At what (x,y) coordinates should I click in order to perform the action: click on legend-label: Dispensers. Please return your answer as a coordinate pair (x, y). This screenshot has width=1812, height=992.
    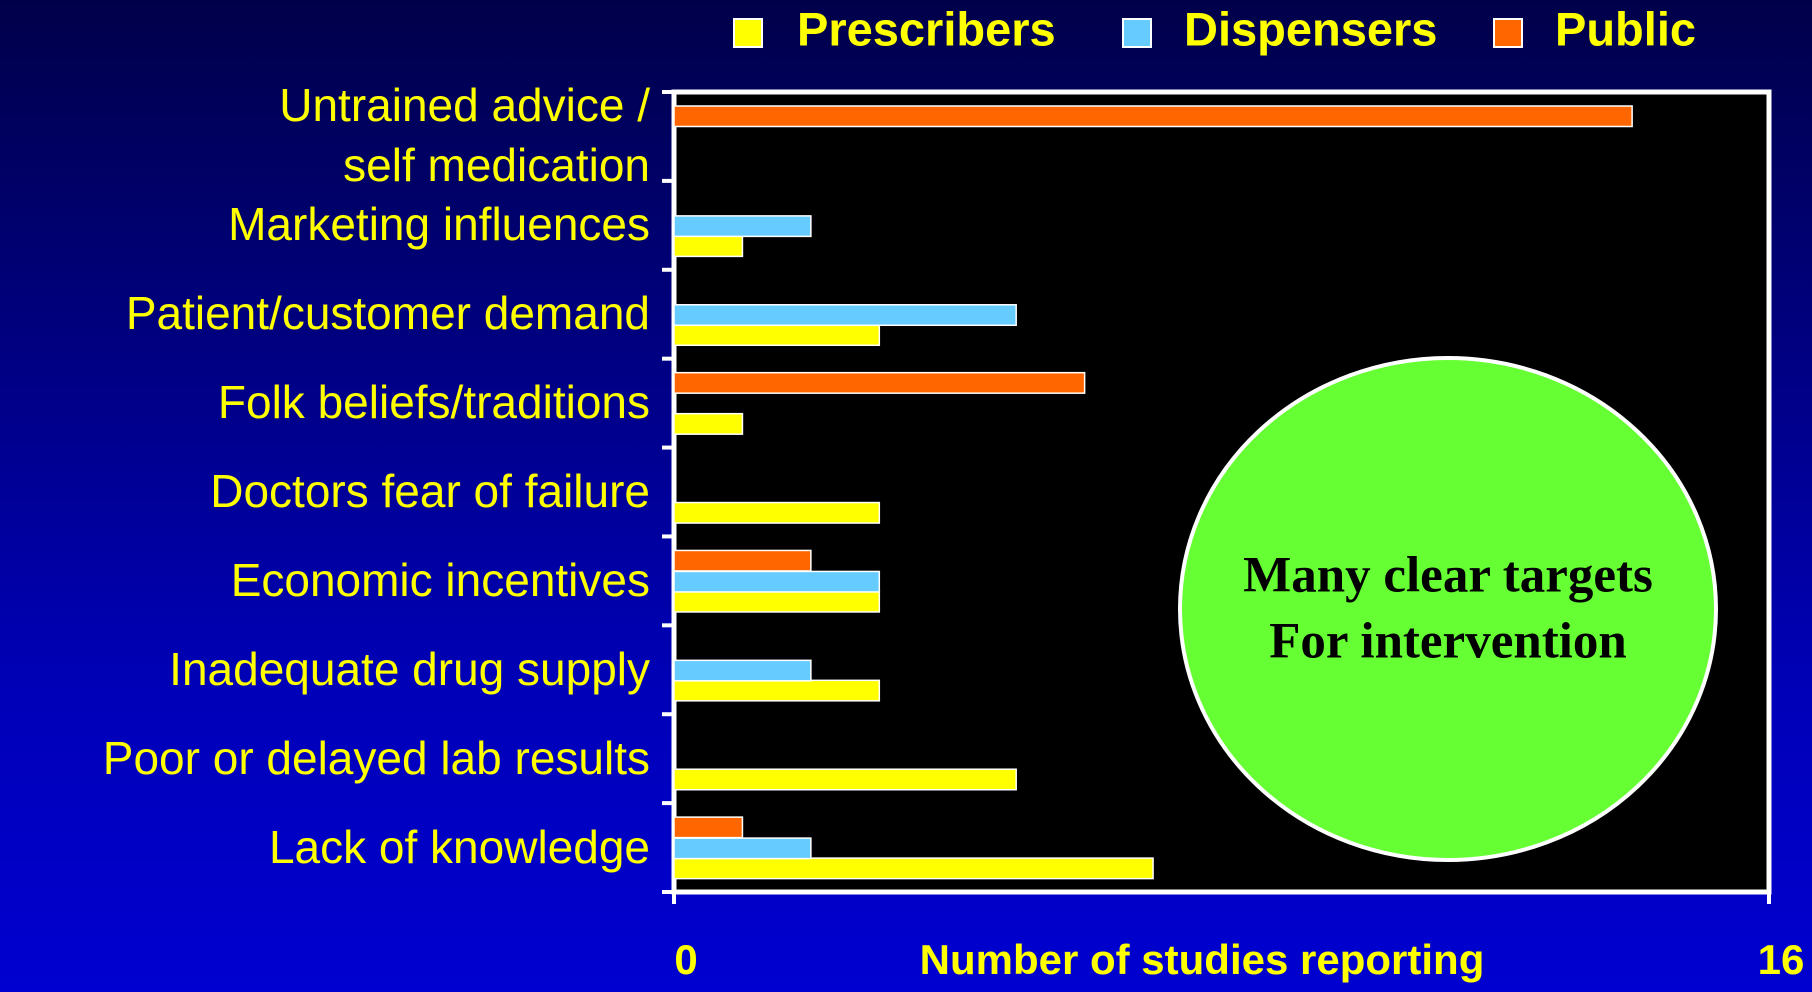
    Looking at the image, I should click on (1310, 28).